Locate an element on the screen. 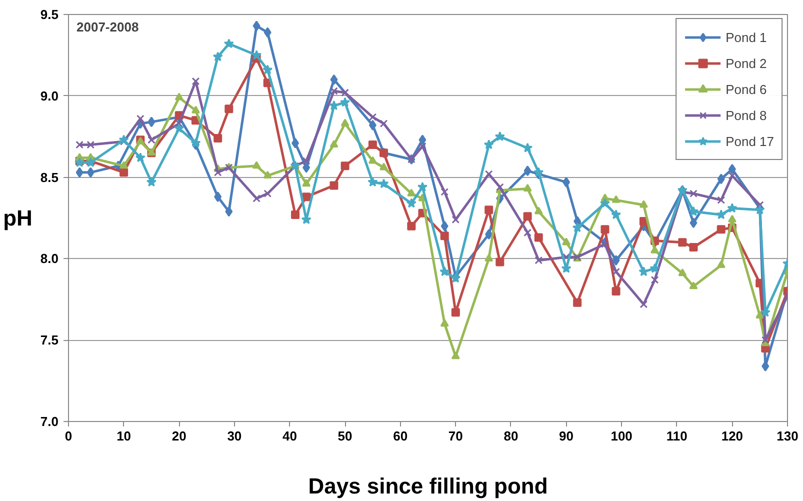 Image resolution: width=803 pixels, height=501 pixels. y-tick-label: 7.5 is located at coordinates (49, 340).